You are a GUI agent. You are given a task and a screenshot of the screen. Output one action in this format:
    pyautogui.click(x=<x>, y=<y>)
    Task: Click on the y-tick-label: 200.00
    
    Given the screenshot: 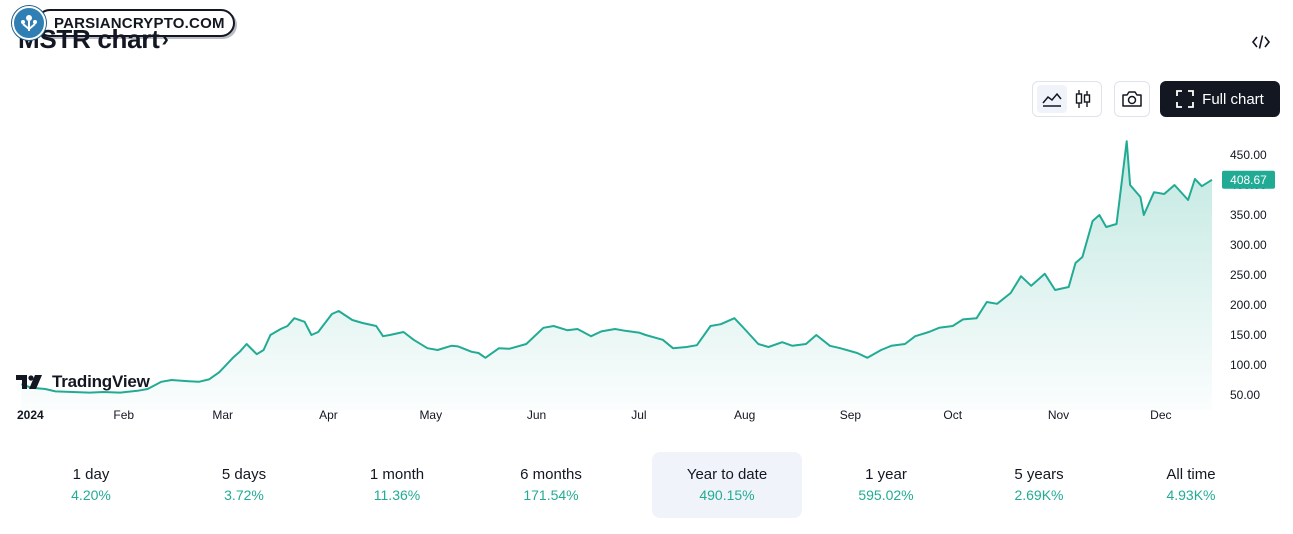 What is the action you would take?
    pyautogui.click(x=1248, y=305)
    